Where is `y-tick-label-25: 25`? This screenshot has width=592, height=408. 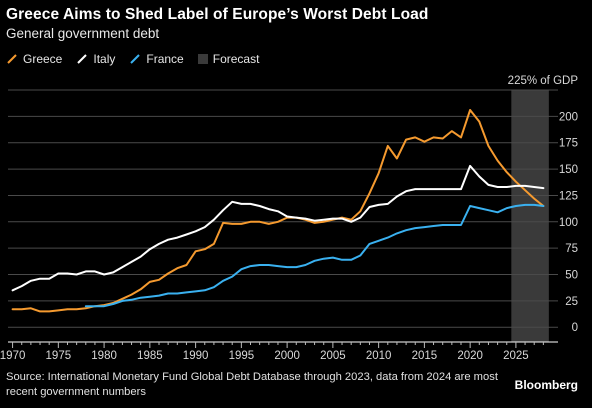 y-tick-label-25: 25 is located at coordinates (571, 302).